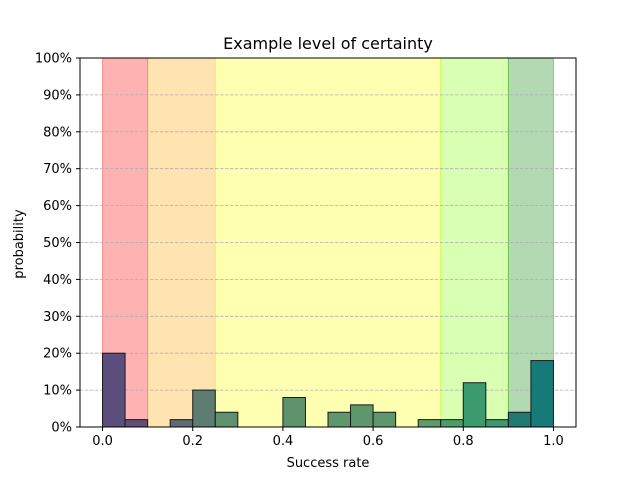 The height and width of the screenshot is (480, 640). What do you see at coordinates (57, 169) in the screenshot?
I see `y-tick-label: 70%` at bounding box center [57, 169].